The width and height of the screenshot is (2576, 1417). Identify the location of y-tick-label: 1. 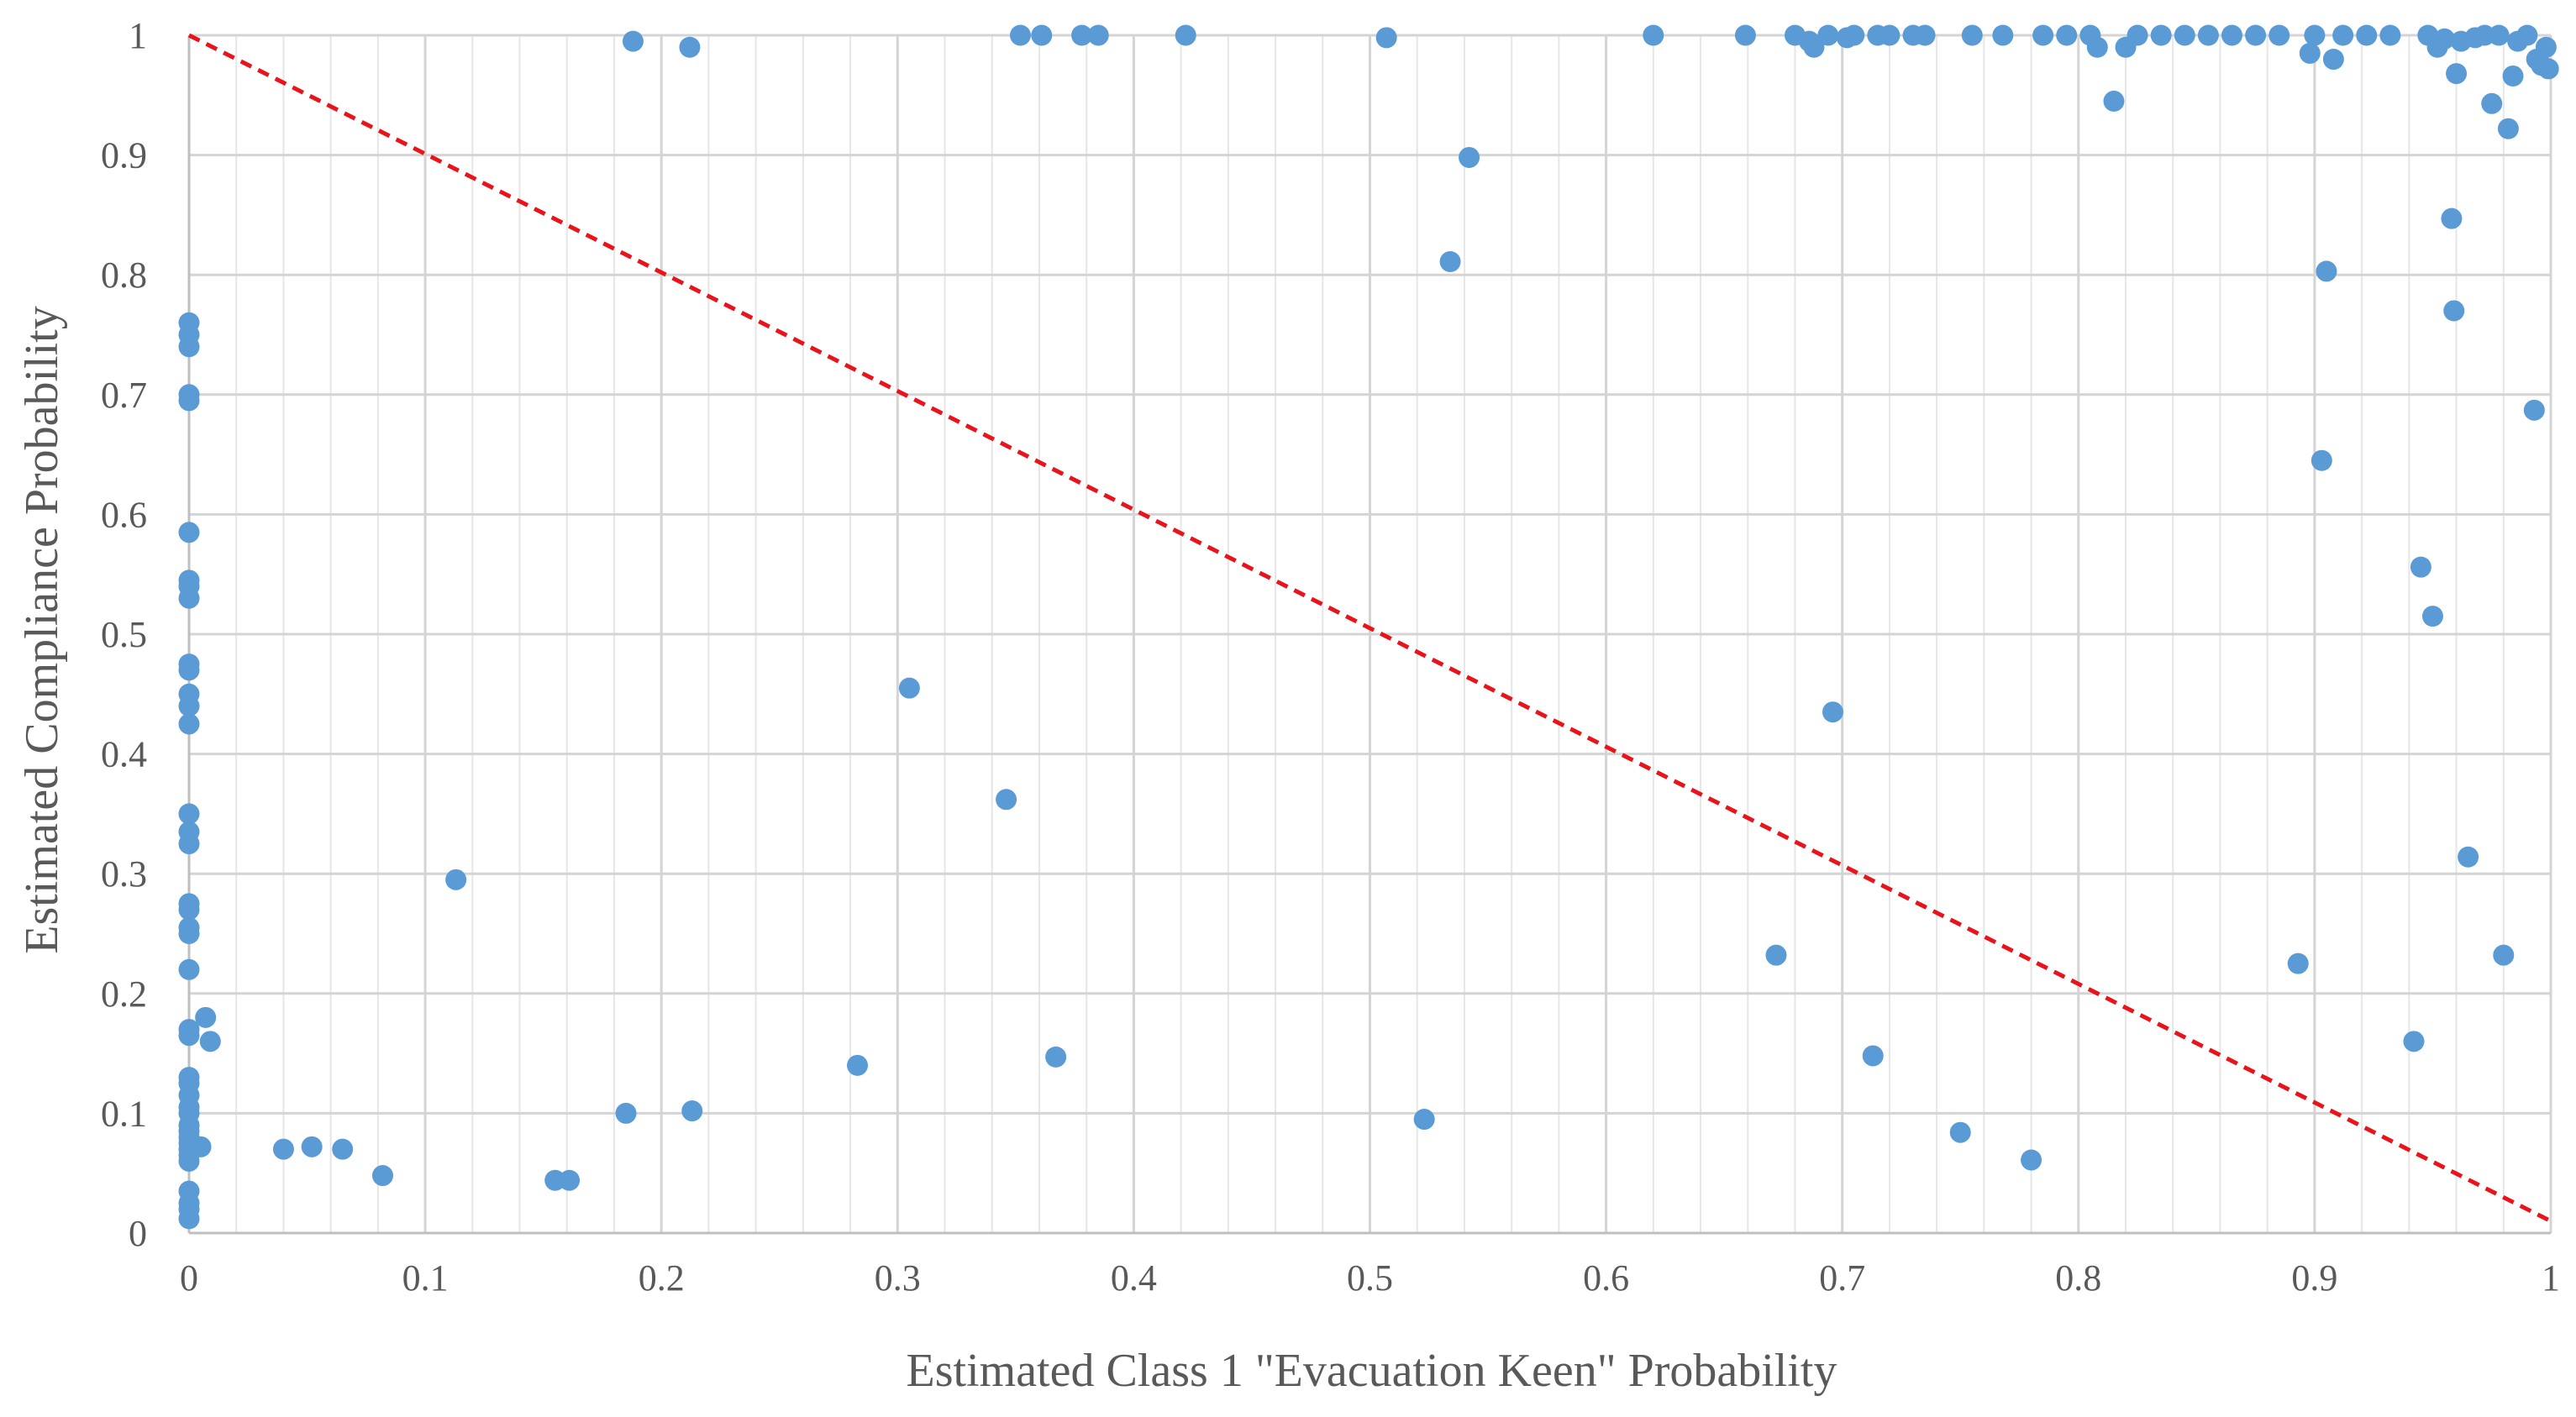
(138, 35).